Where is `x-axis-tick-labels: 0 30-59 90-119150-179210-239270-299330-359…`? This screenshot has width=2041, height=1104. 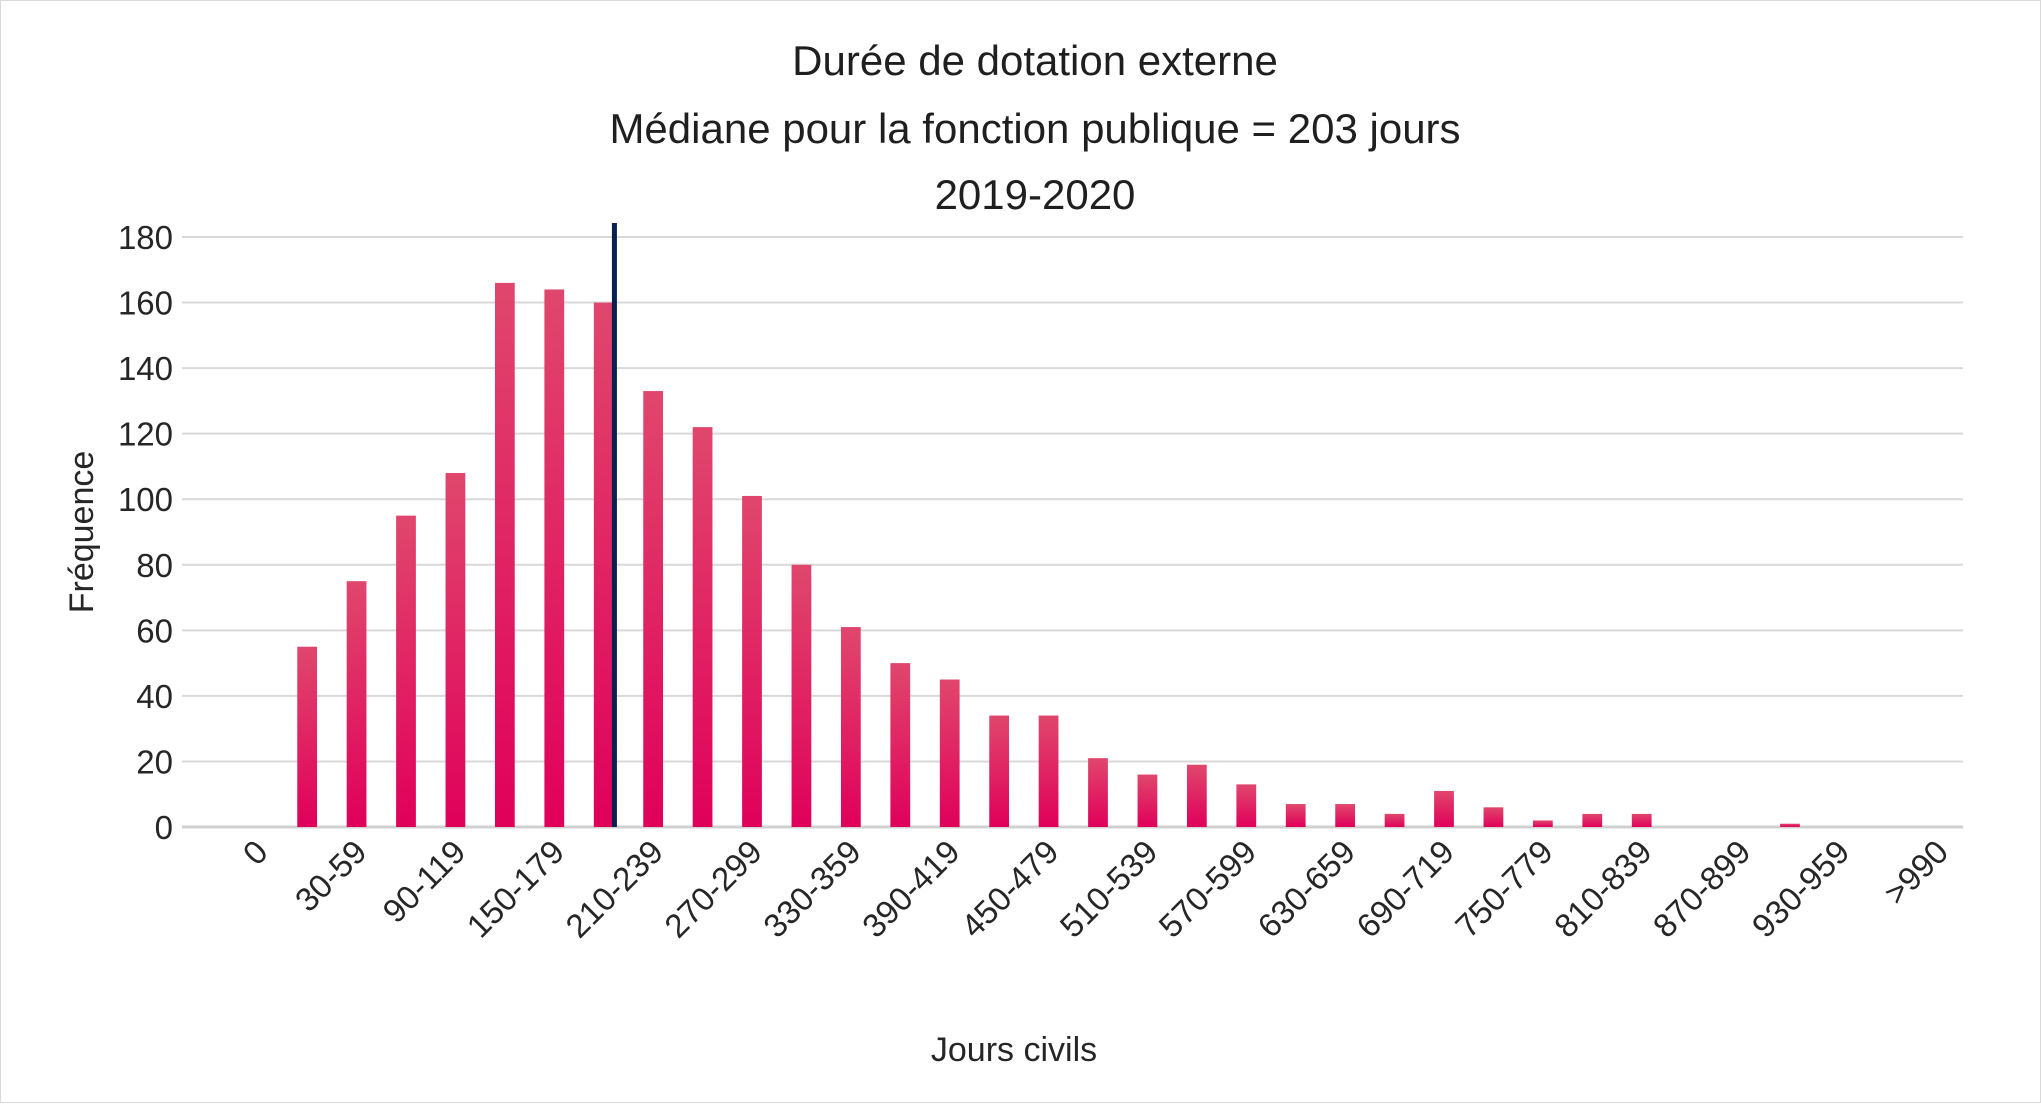
x-axis-tick-labels: 0 30-59 90-119150-179210-239270-299330-359… is located at coordinates (1096, 889).